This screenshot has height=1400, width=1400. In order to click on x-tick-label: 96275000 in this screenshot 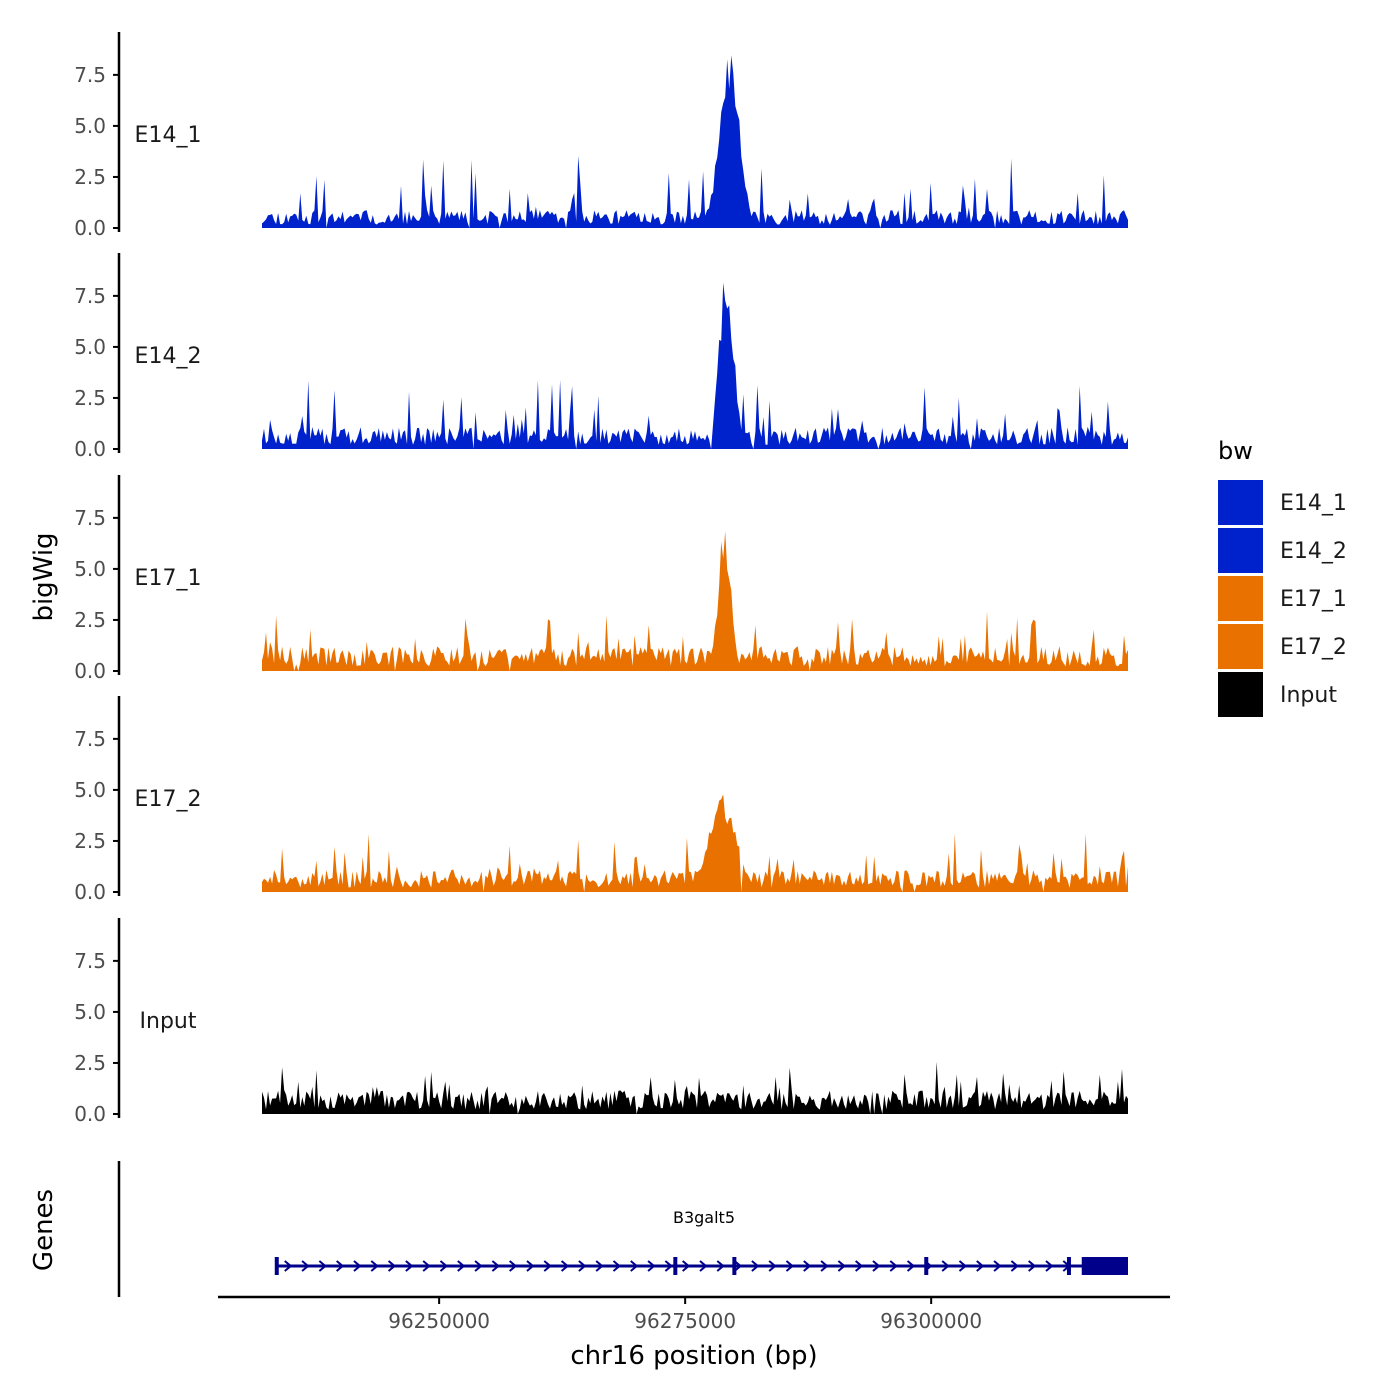, I will do `click(685, 1321)`.